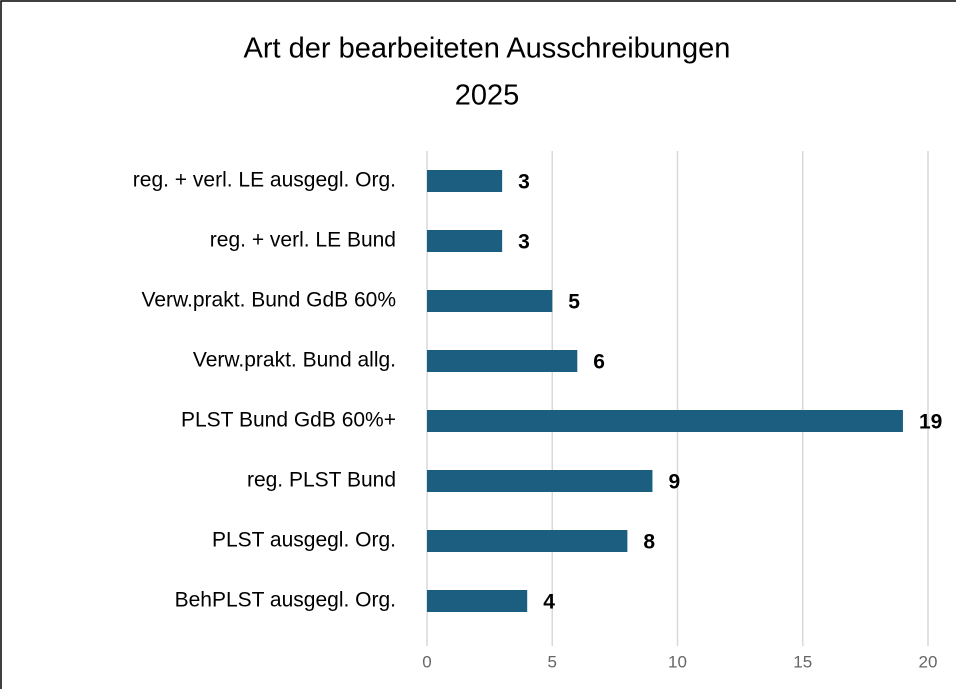  What do you see at coordinates (674, 482) in the screenshot?
I see `value-label: 9` at bounding box center [674, 482].